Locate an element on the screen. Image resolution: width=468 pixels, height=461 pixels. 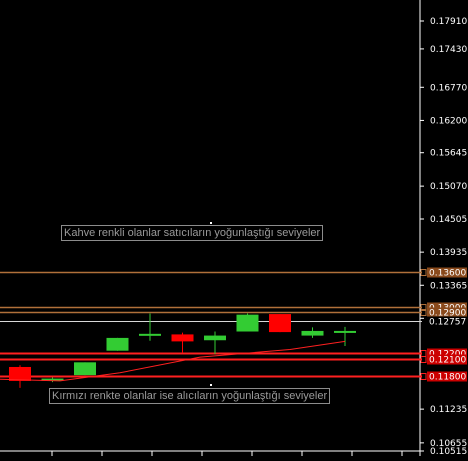
y-tick-label: 0.13365 is located at coordinates (448, 286).